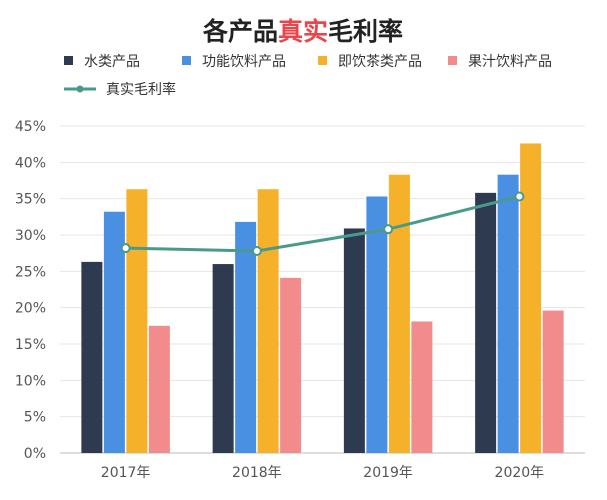 Image resolution: width=607 pixels, height=500 pixels. What do you see at coordinates (112, 62) in the screenshot?
I see `legend-label-1: 水类产品` at bounding box center [112, 62].